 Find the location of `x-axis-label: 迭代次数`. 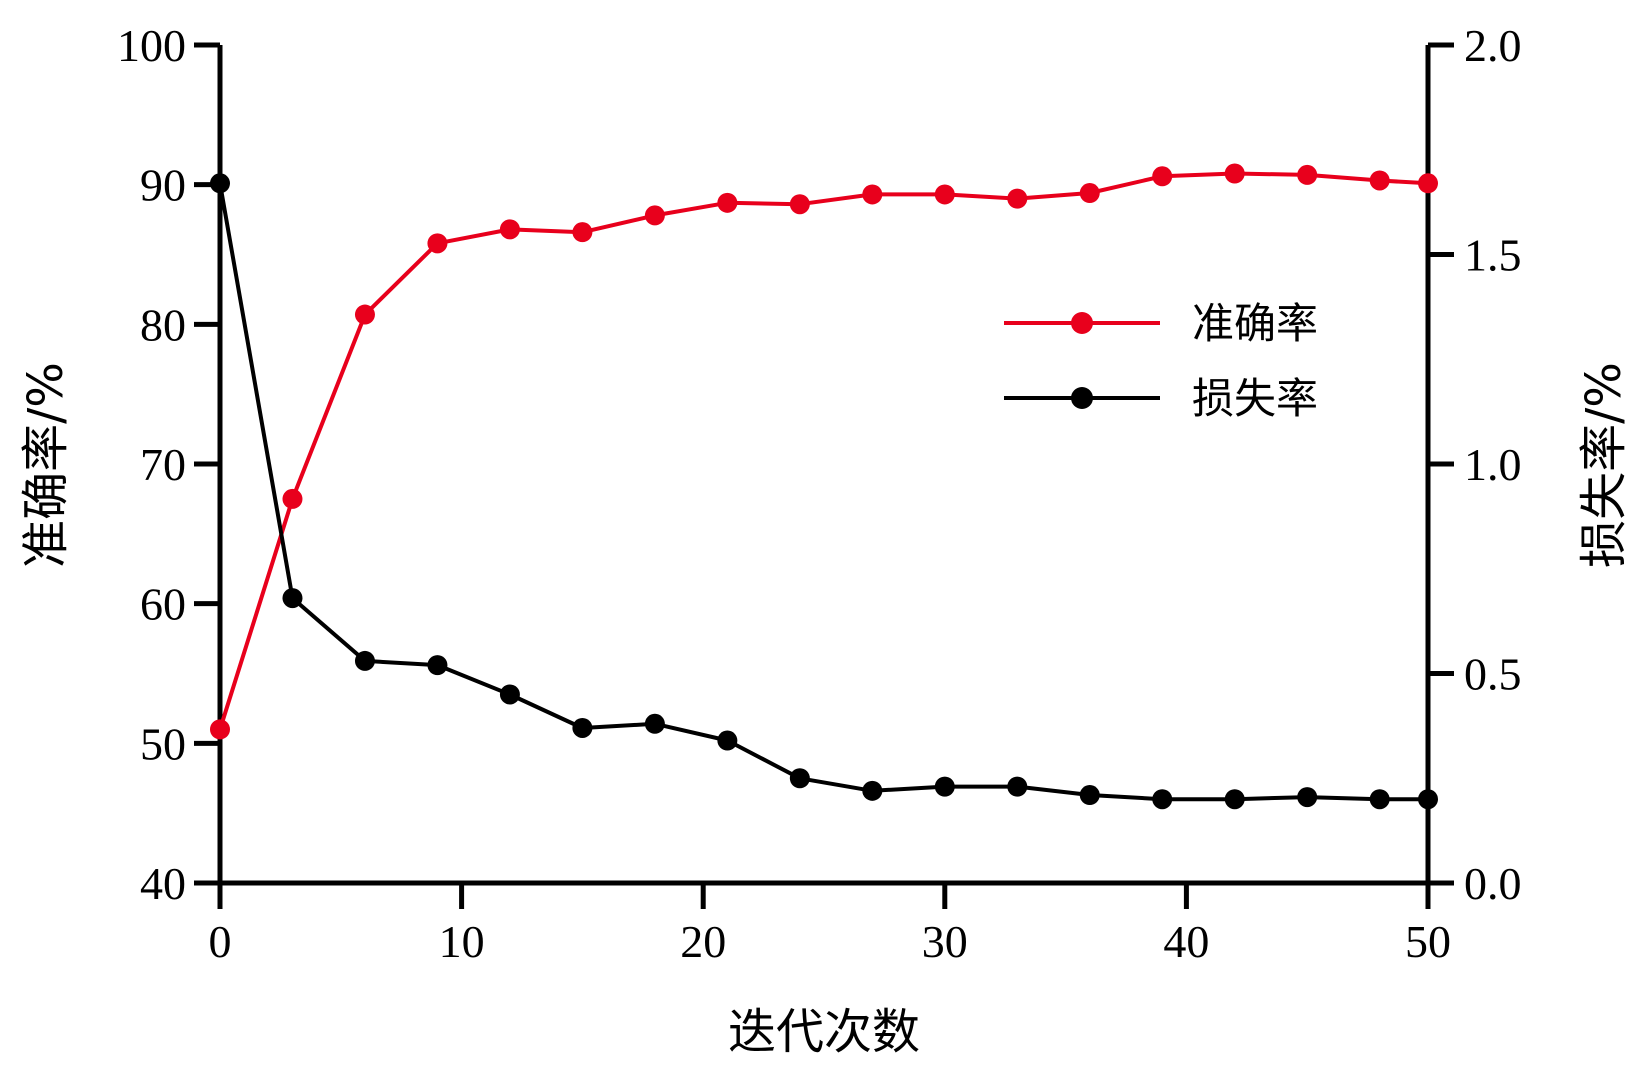

x-axis-label: 迭代次数 is located at coordinates (824, 1032).